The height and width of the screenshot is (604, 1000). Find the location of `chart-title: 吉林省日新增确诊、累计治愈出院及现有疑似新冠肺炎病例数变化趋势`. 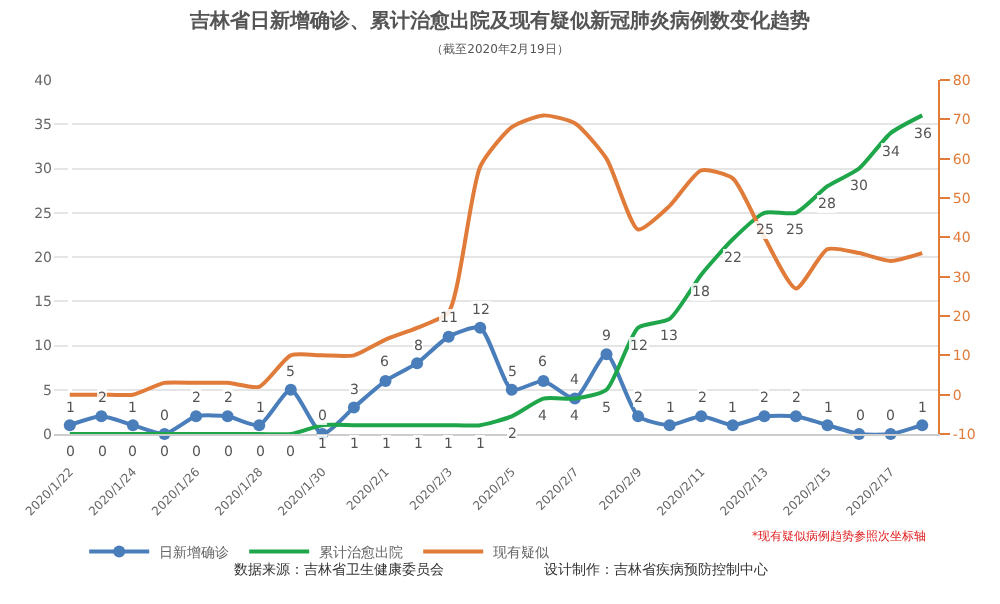

chart-title: 吉林省日新增确诊、累计治愈出院及现有疑似新冠肺炎病例数变化趋势 is located at coordinates (499, 21).